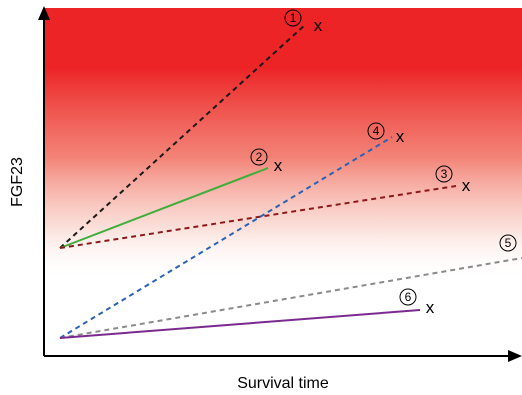  I want to click on trajectory-4-end-marker: x, so click(400, 136).